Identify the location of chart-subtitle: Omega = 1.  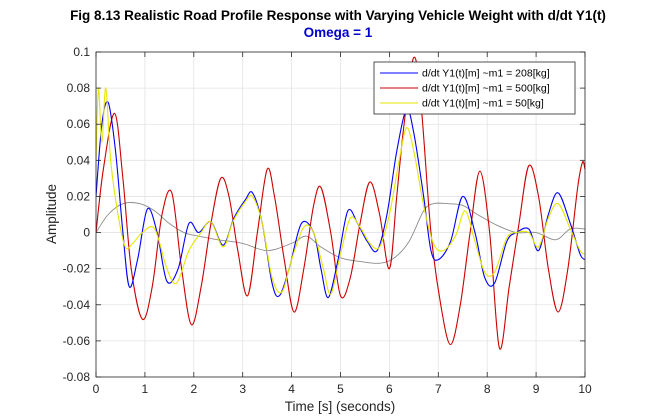
(338, 32).